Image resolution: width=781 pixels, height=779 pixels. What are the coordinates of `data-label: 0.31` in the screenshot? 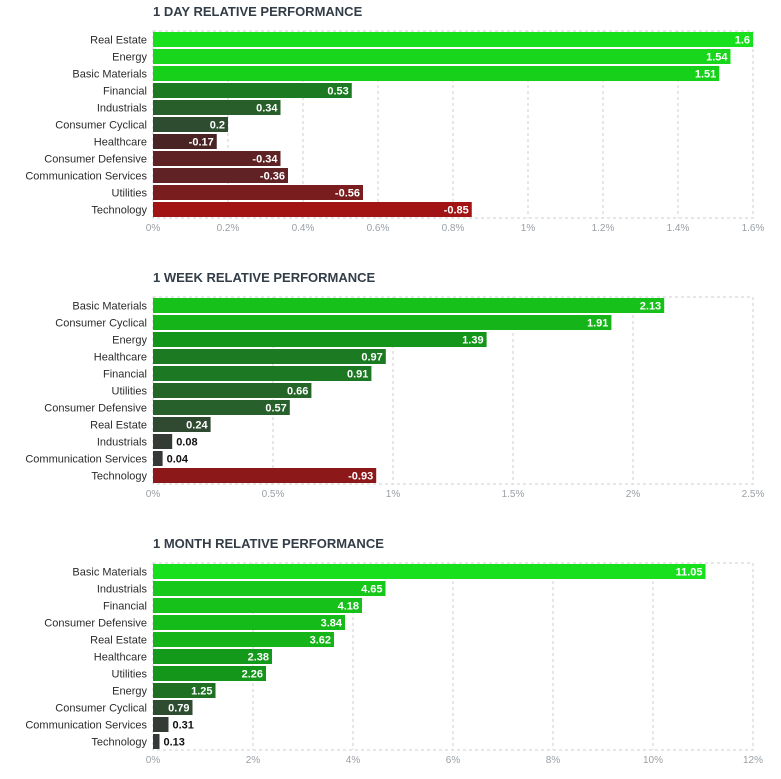 It's located at (183, 726).